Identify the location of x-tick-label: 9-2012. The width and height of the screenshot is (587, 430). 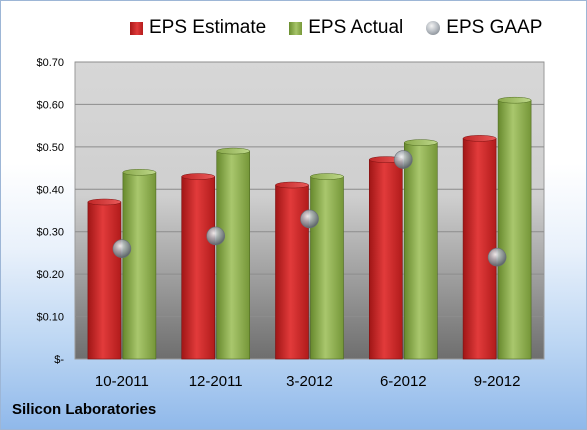
(497, 381).